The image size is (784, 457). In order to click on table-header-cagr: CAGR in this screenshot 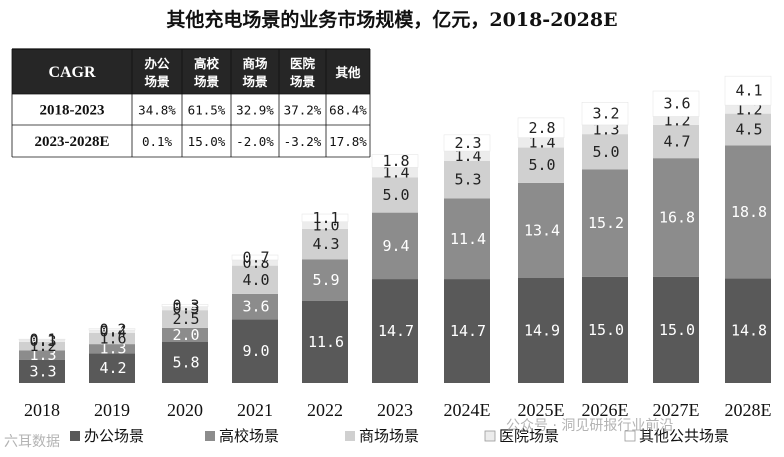, I will do `click(72, 72)`.